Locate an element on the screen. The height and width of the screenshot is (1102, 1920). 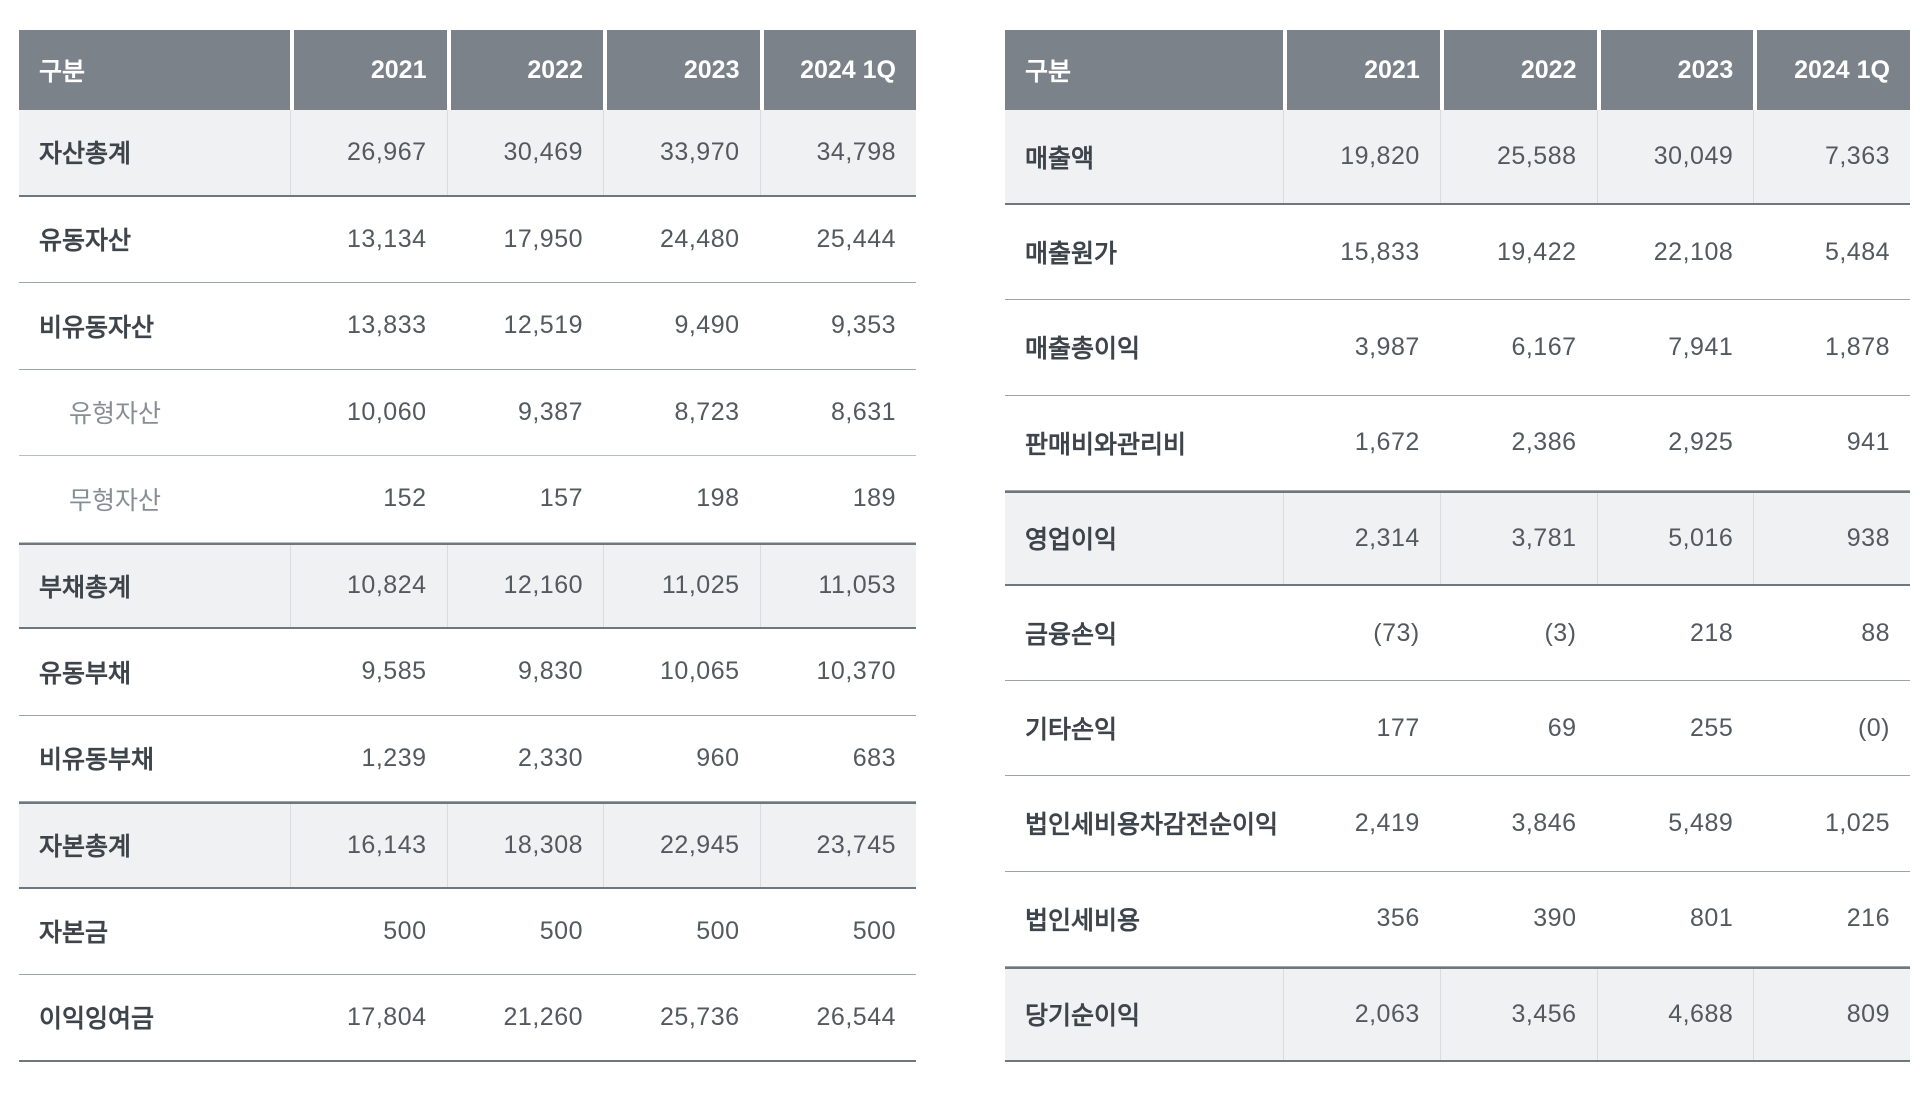
cell-value: 25,444 is located at coordinates (856, 238).